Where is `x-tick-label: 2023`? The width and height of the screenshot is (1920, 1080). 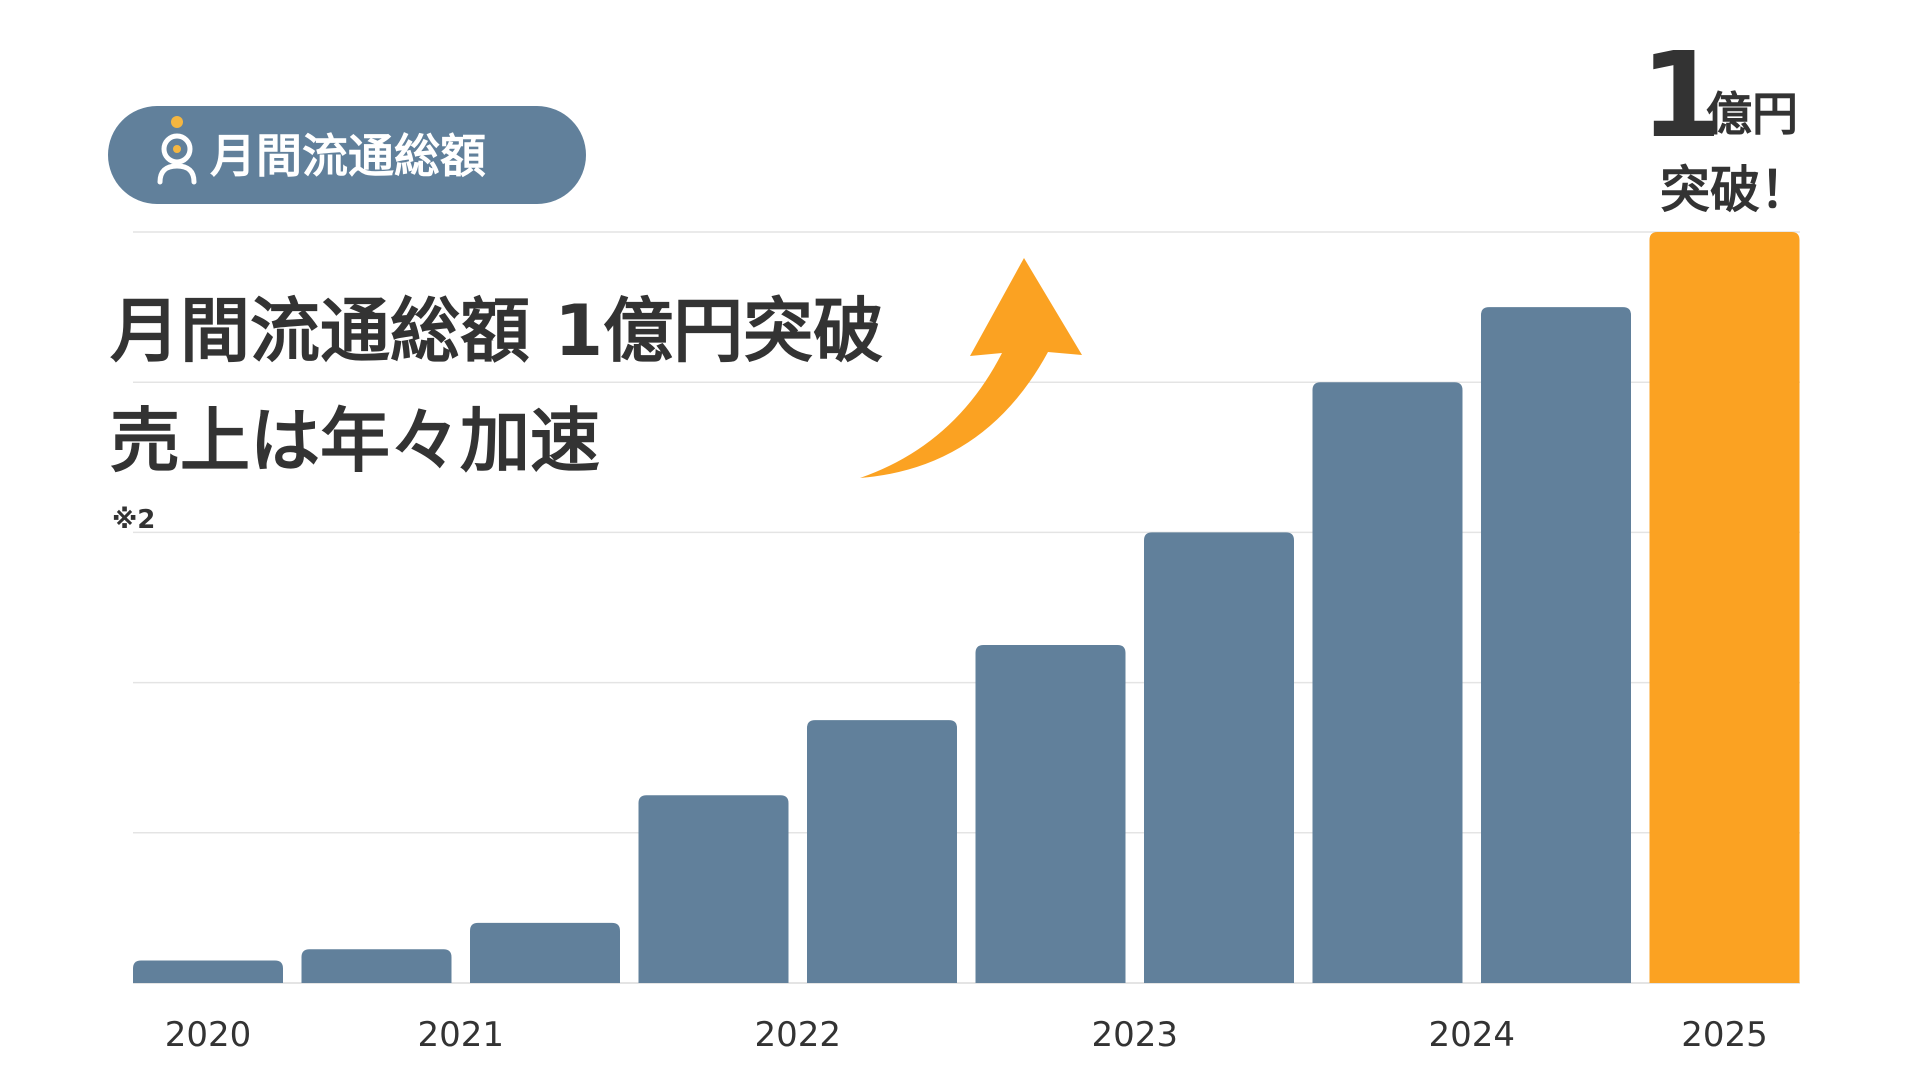 x-tick-label: 2023 is located at coordinates (1134, 1035).